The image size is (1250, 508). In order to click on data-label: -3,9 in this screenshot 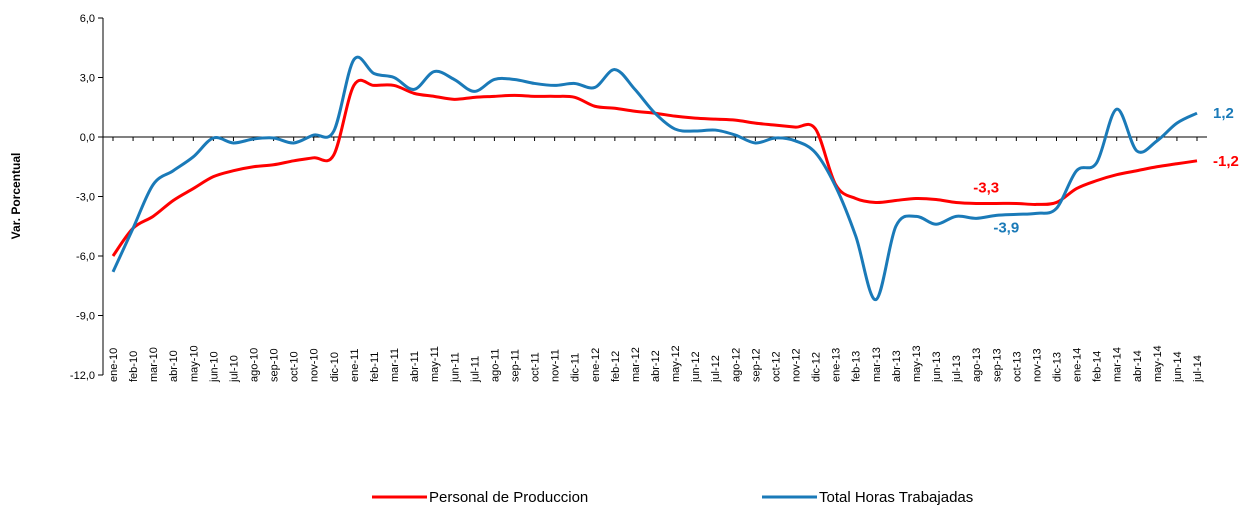, I will do `click(1006, 227)`.